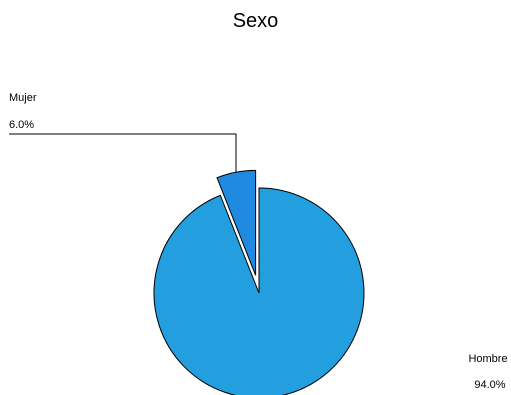  What do you see at coordinates (23, 98) in the screenshot?
I see `slice-label-mujer: Mujer` at bounding box center [23, 98].